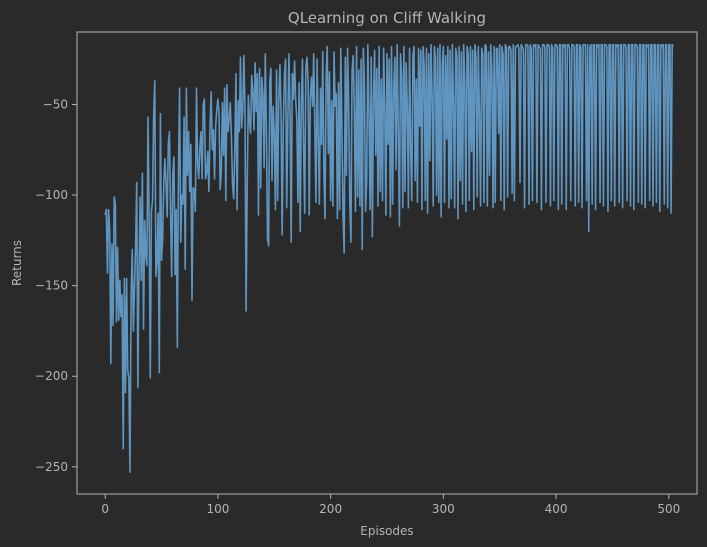 This screenshot has height=547, width=707. What do you see at coordinates (556, 509) in the screenshot?
I see `x-tick-label: 400` at bounding box center [556, 509].